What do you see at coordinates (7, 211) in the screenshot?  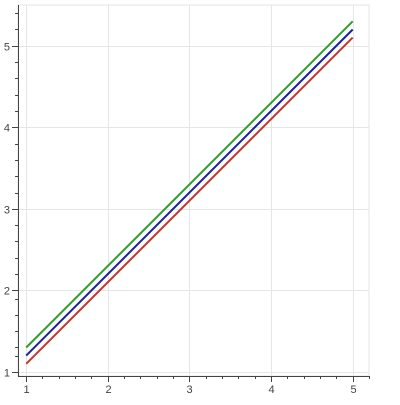 I see `y-tick-label-3: 3` at bounding box center [7, 211].